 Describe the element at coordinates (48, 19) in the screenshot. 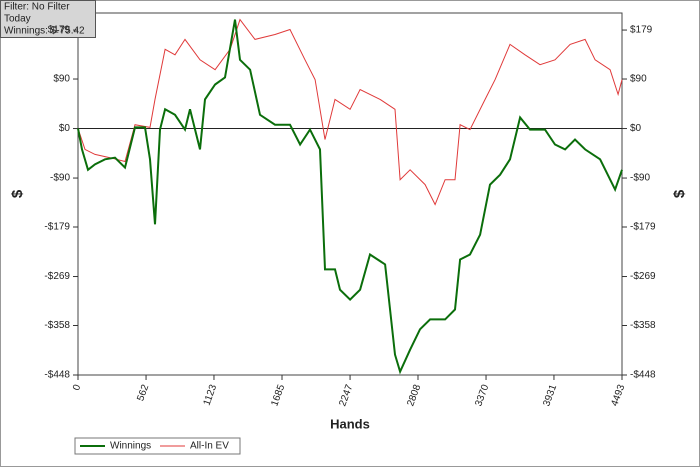

I see `info-box` at that location.